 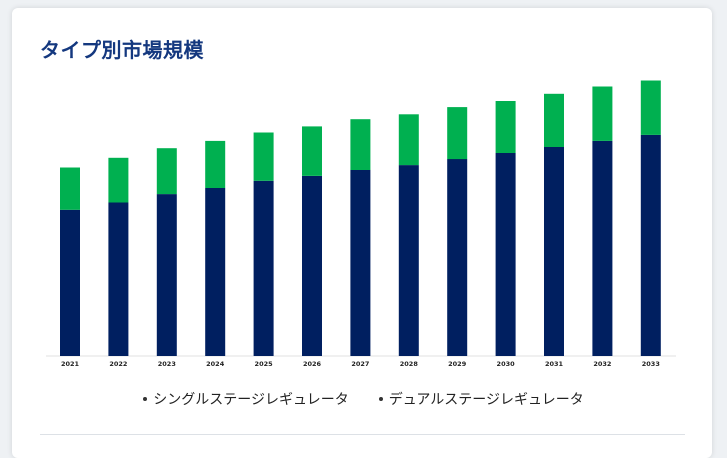 I want to click on legend-label-series-2: デュアルステージレギュレータ, so click(x=486, y=400).